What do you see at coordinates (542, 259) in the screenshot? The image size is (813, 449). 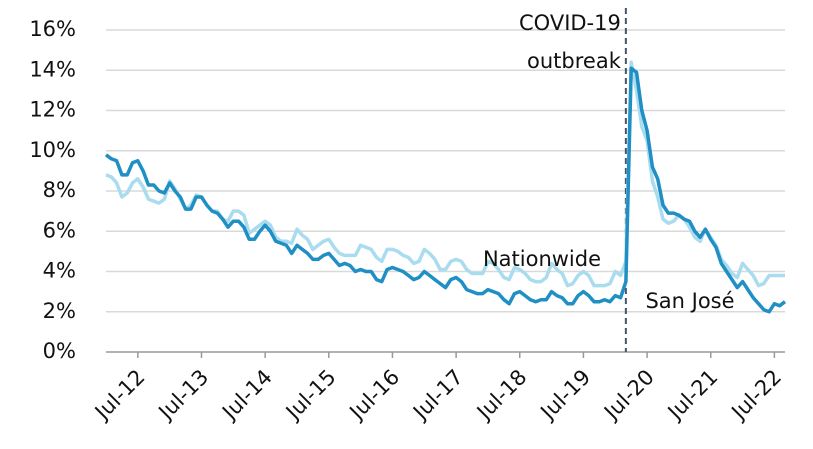 I see `series-label: Nationwide` at bounding box center [542, 259].